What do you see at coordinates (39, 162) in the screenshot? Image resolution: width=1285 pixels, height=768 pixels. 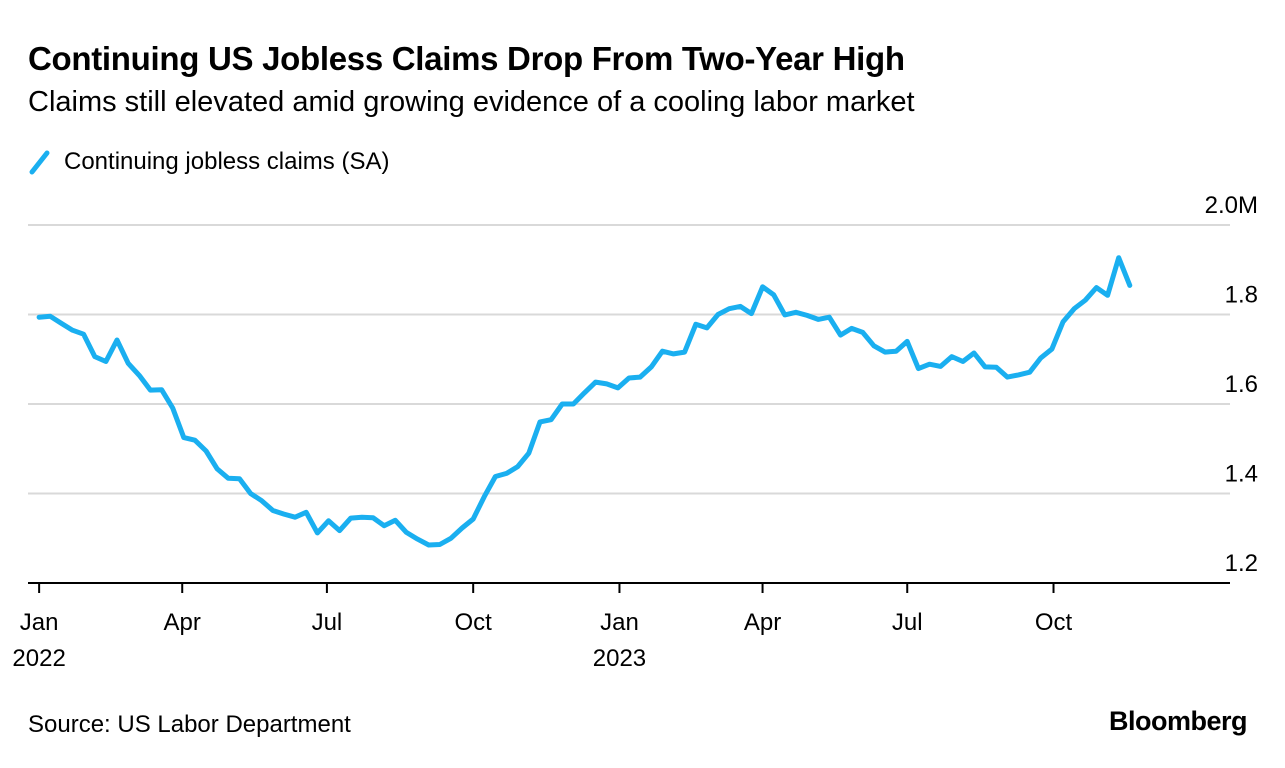 I see `legend-line-icon` at bounding box center [39, 162].